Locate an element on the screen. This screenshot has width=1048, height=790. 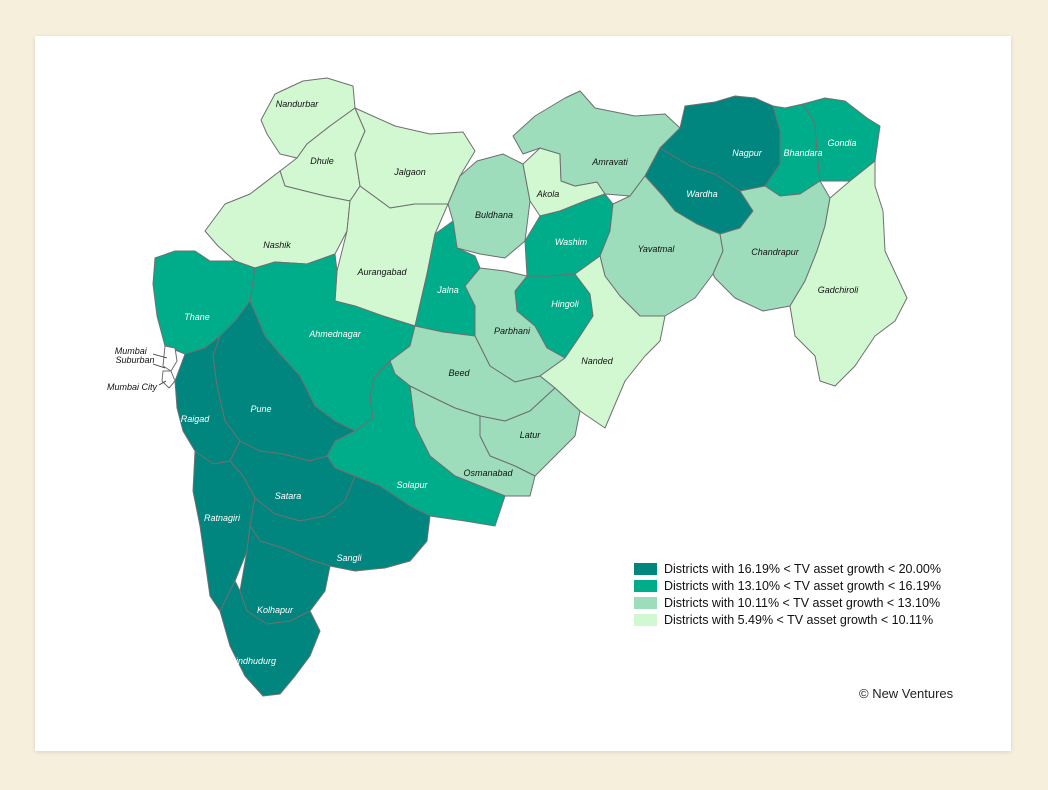
label-satara: Satara is located at coordinates (288, 496).